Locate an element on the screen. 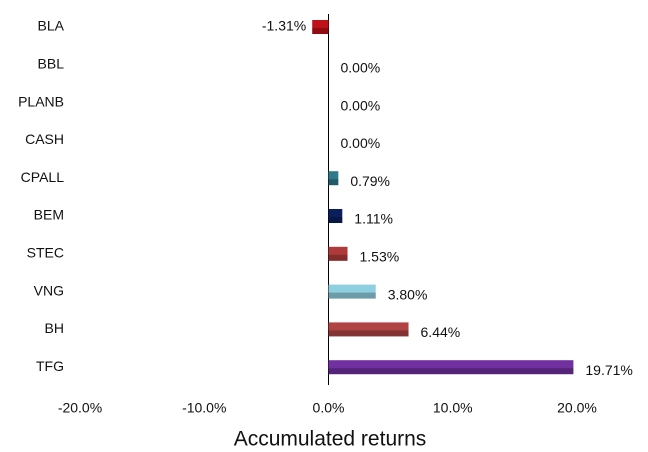 The height and width of the screenshot is (452, 648). data-label: 3.80% is located at coordinates (408, 294).